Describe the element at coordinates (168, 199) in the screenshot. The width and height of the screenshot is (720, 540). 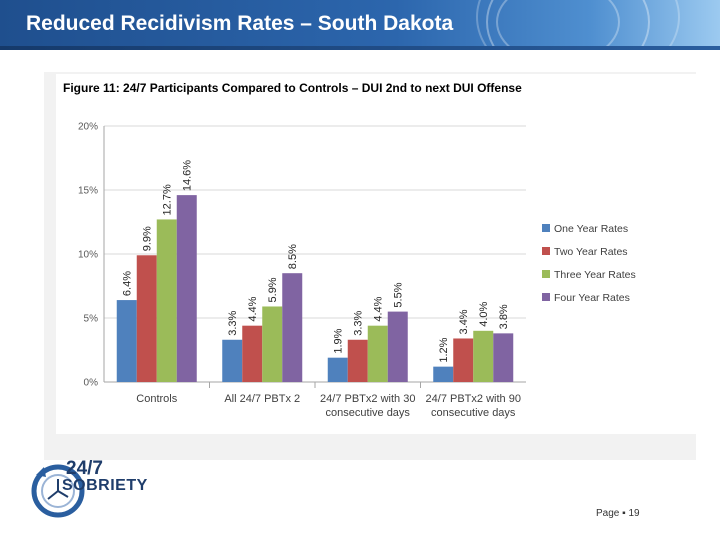
I see `data-label: 12.7%` at that location.